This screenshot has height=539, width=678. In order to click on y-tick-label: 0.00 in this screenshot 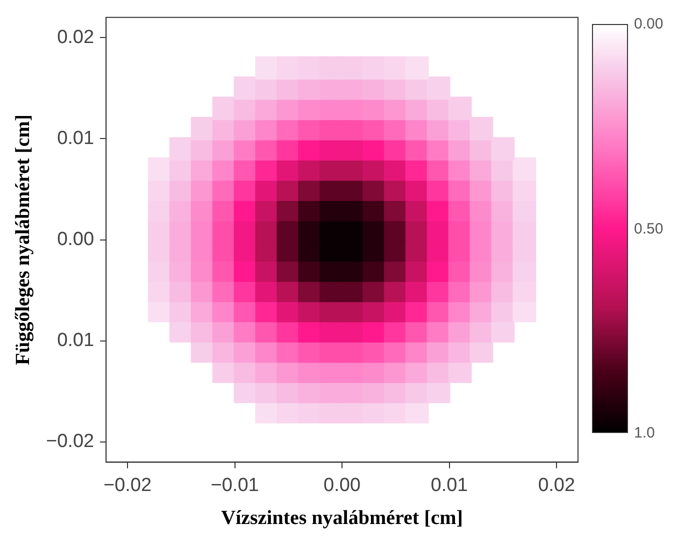, I will do `click(75, 239)`.